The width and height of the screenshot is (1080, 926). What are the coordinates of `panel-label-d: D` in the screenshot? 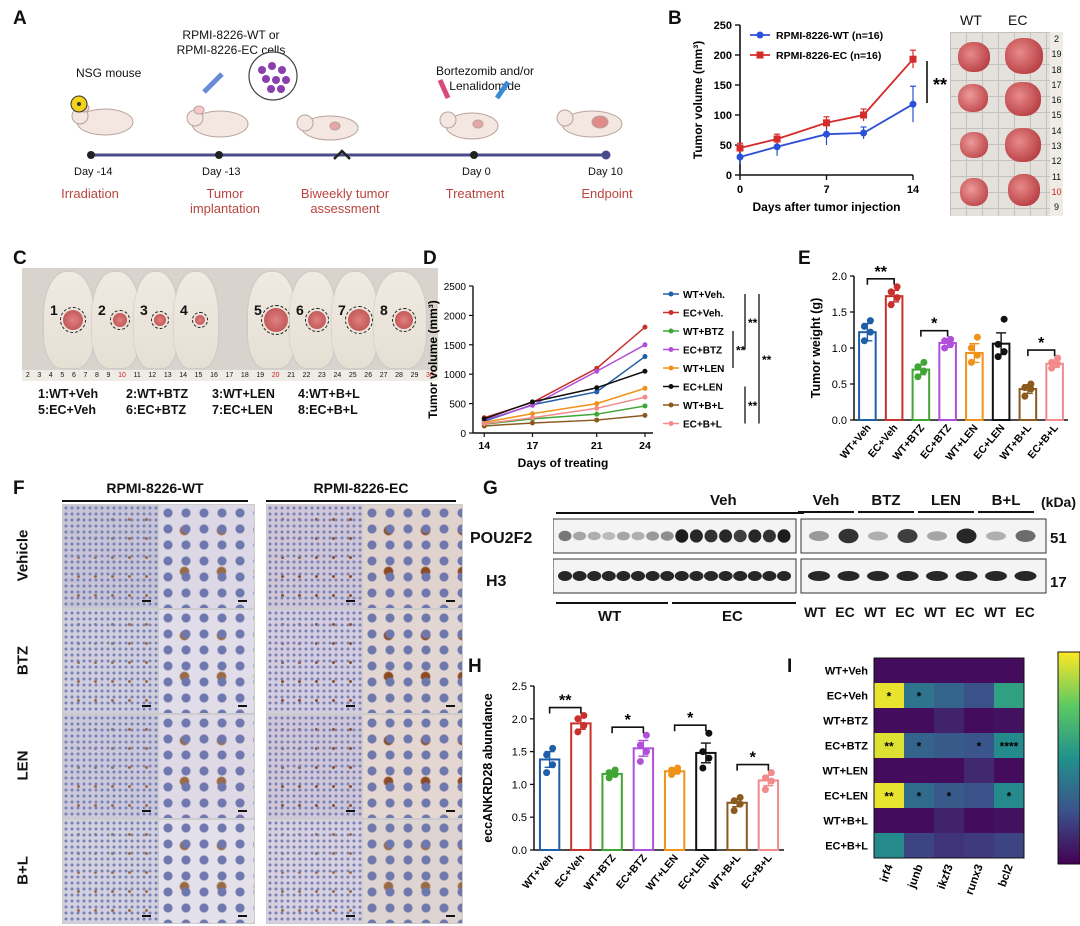 It's located at (430, 258).